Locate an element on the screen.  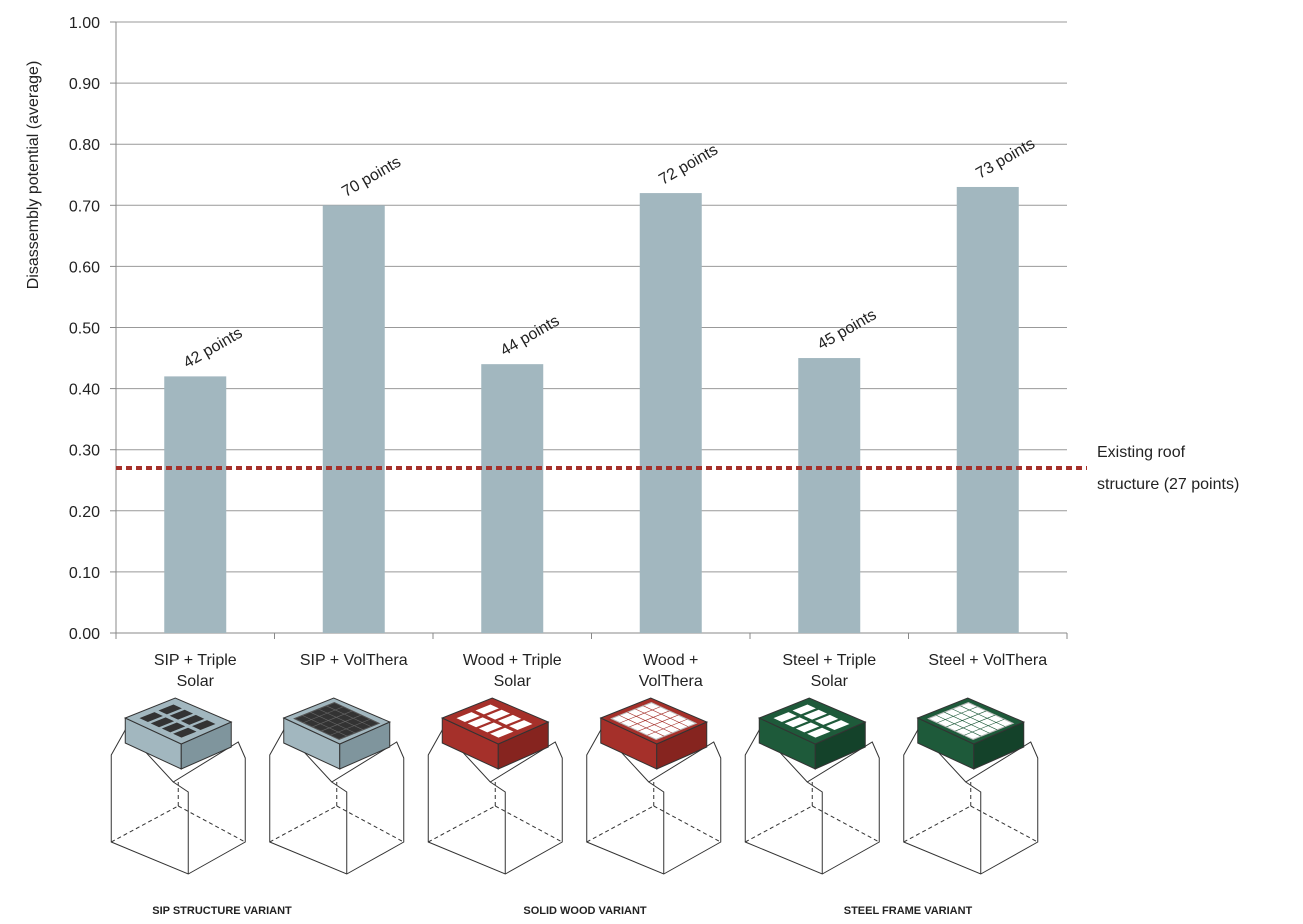
y-tick-label: 0.20 is located at coordinates (84, 512).